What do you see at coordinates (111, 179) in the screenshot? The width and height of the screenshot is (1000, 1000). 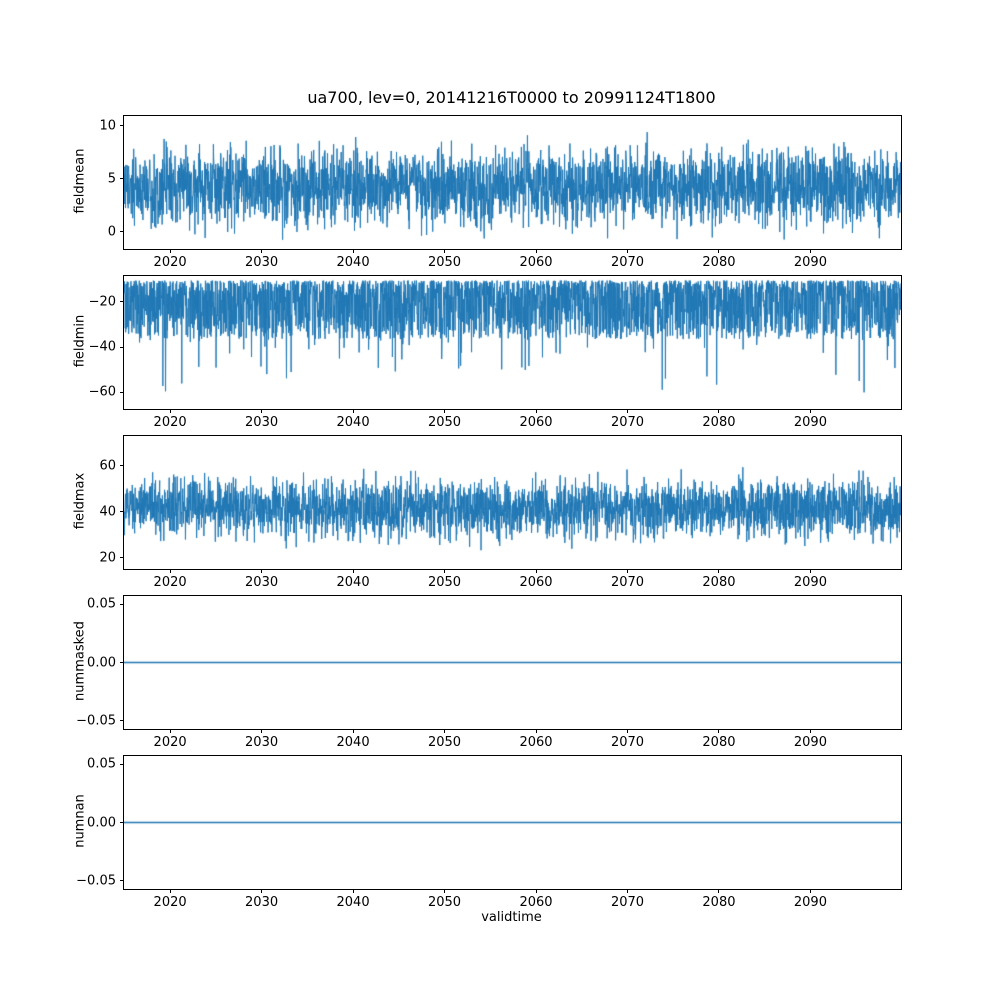 I see `y-tick-label: 5` at bounding box center [111, 179].